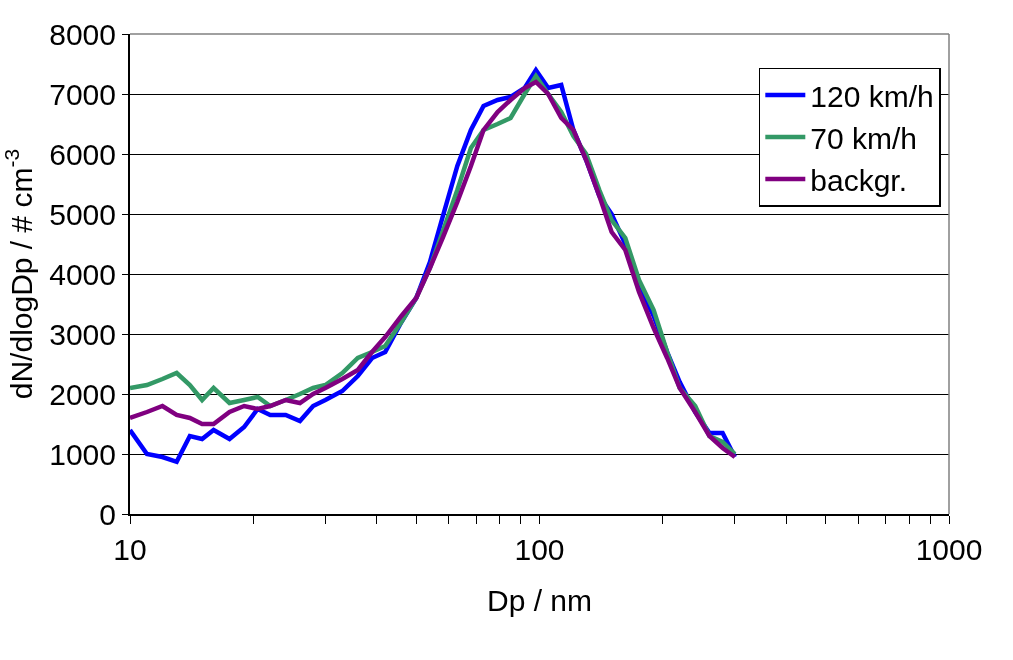 Image resolution: width=1013 pixels, height=660 pixels. I want to click on y-tick-label: 7000, so click(82, 94).